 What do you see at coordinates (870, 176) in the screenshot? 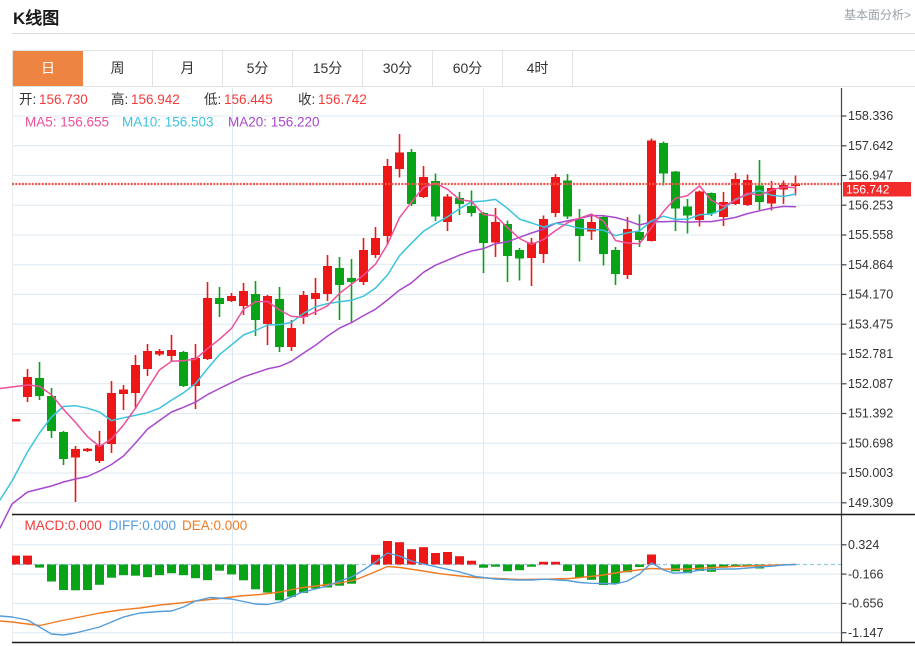
I see `svg-text: 156.947` at bounding box center [870, 176].